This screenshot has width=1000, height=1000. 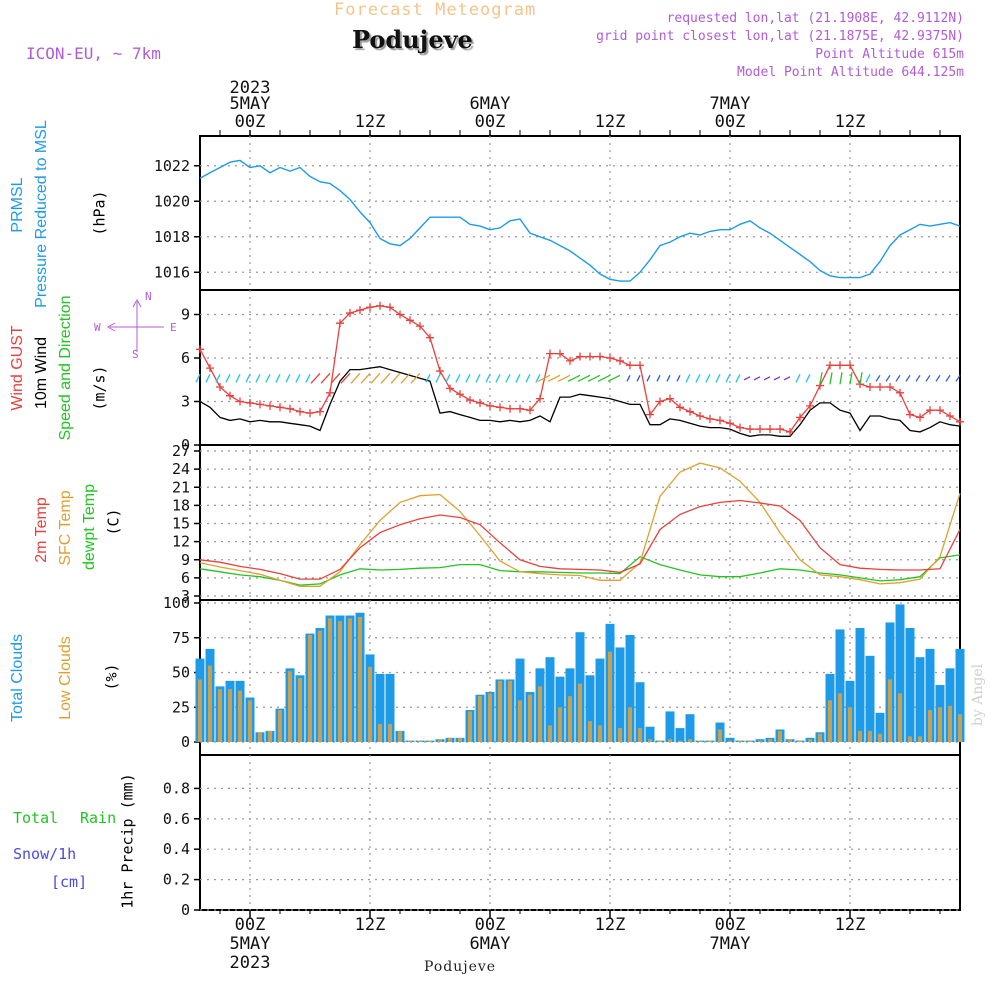 I want to click on wind-panel-frame, so click(x=580, y=367).